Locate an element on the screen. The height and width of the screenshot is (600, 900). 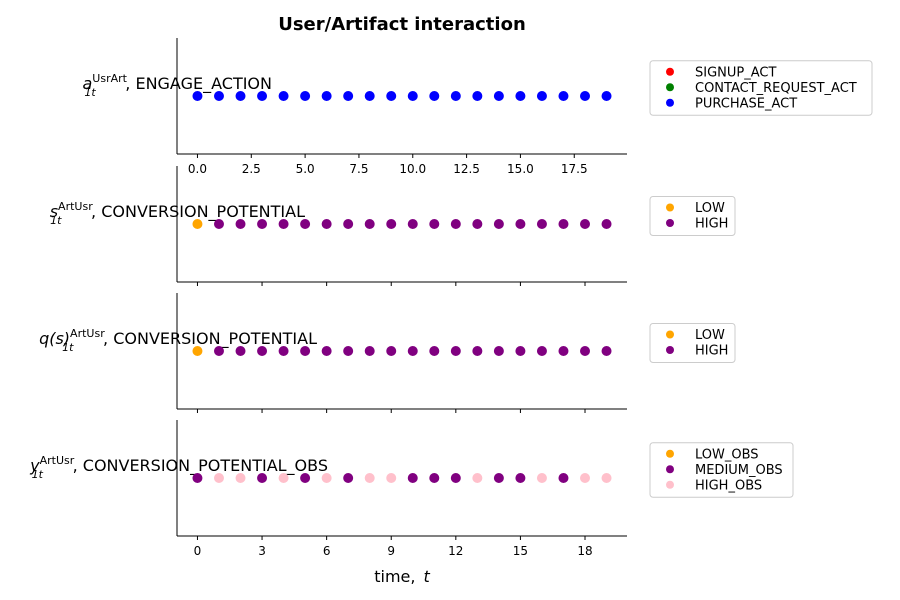
x-tick-label: 17.5 is located at coordinates (574, 169).